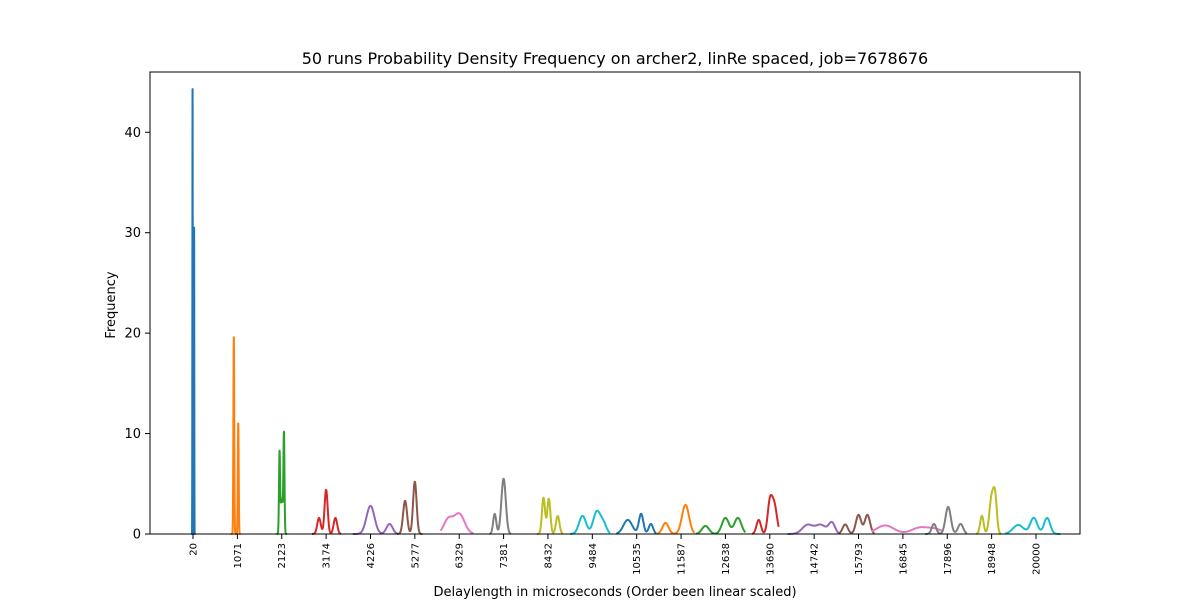  What do you see at coordinates (504, 555) in the screenshot?
I see `x-tick-label: 7381` at bounding box center [504, 555].